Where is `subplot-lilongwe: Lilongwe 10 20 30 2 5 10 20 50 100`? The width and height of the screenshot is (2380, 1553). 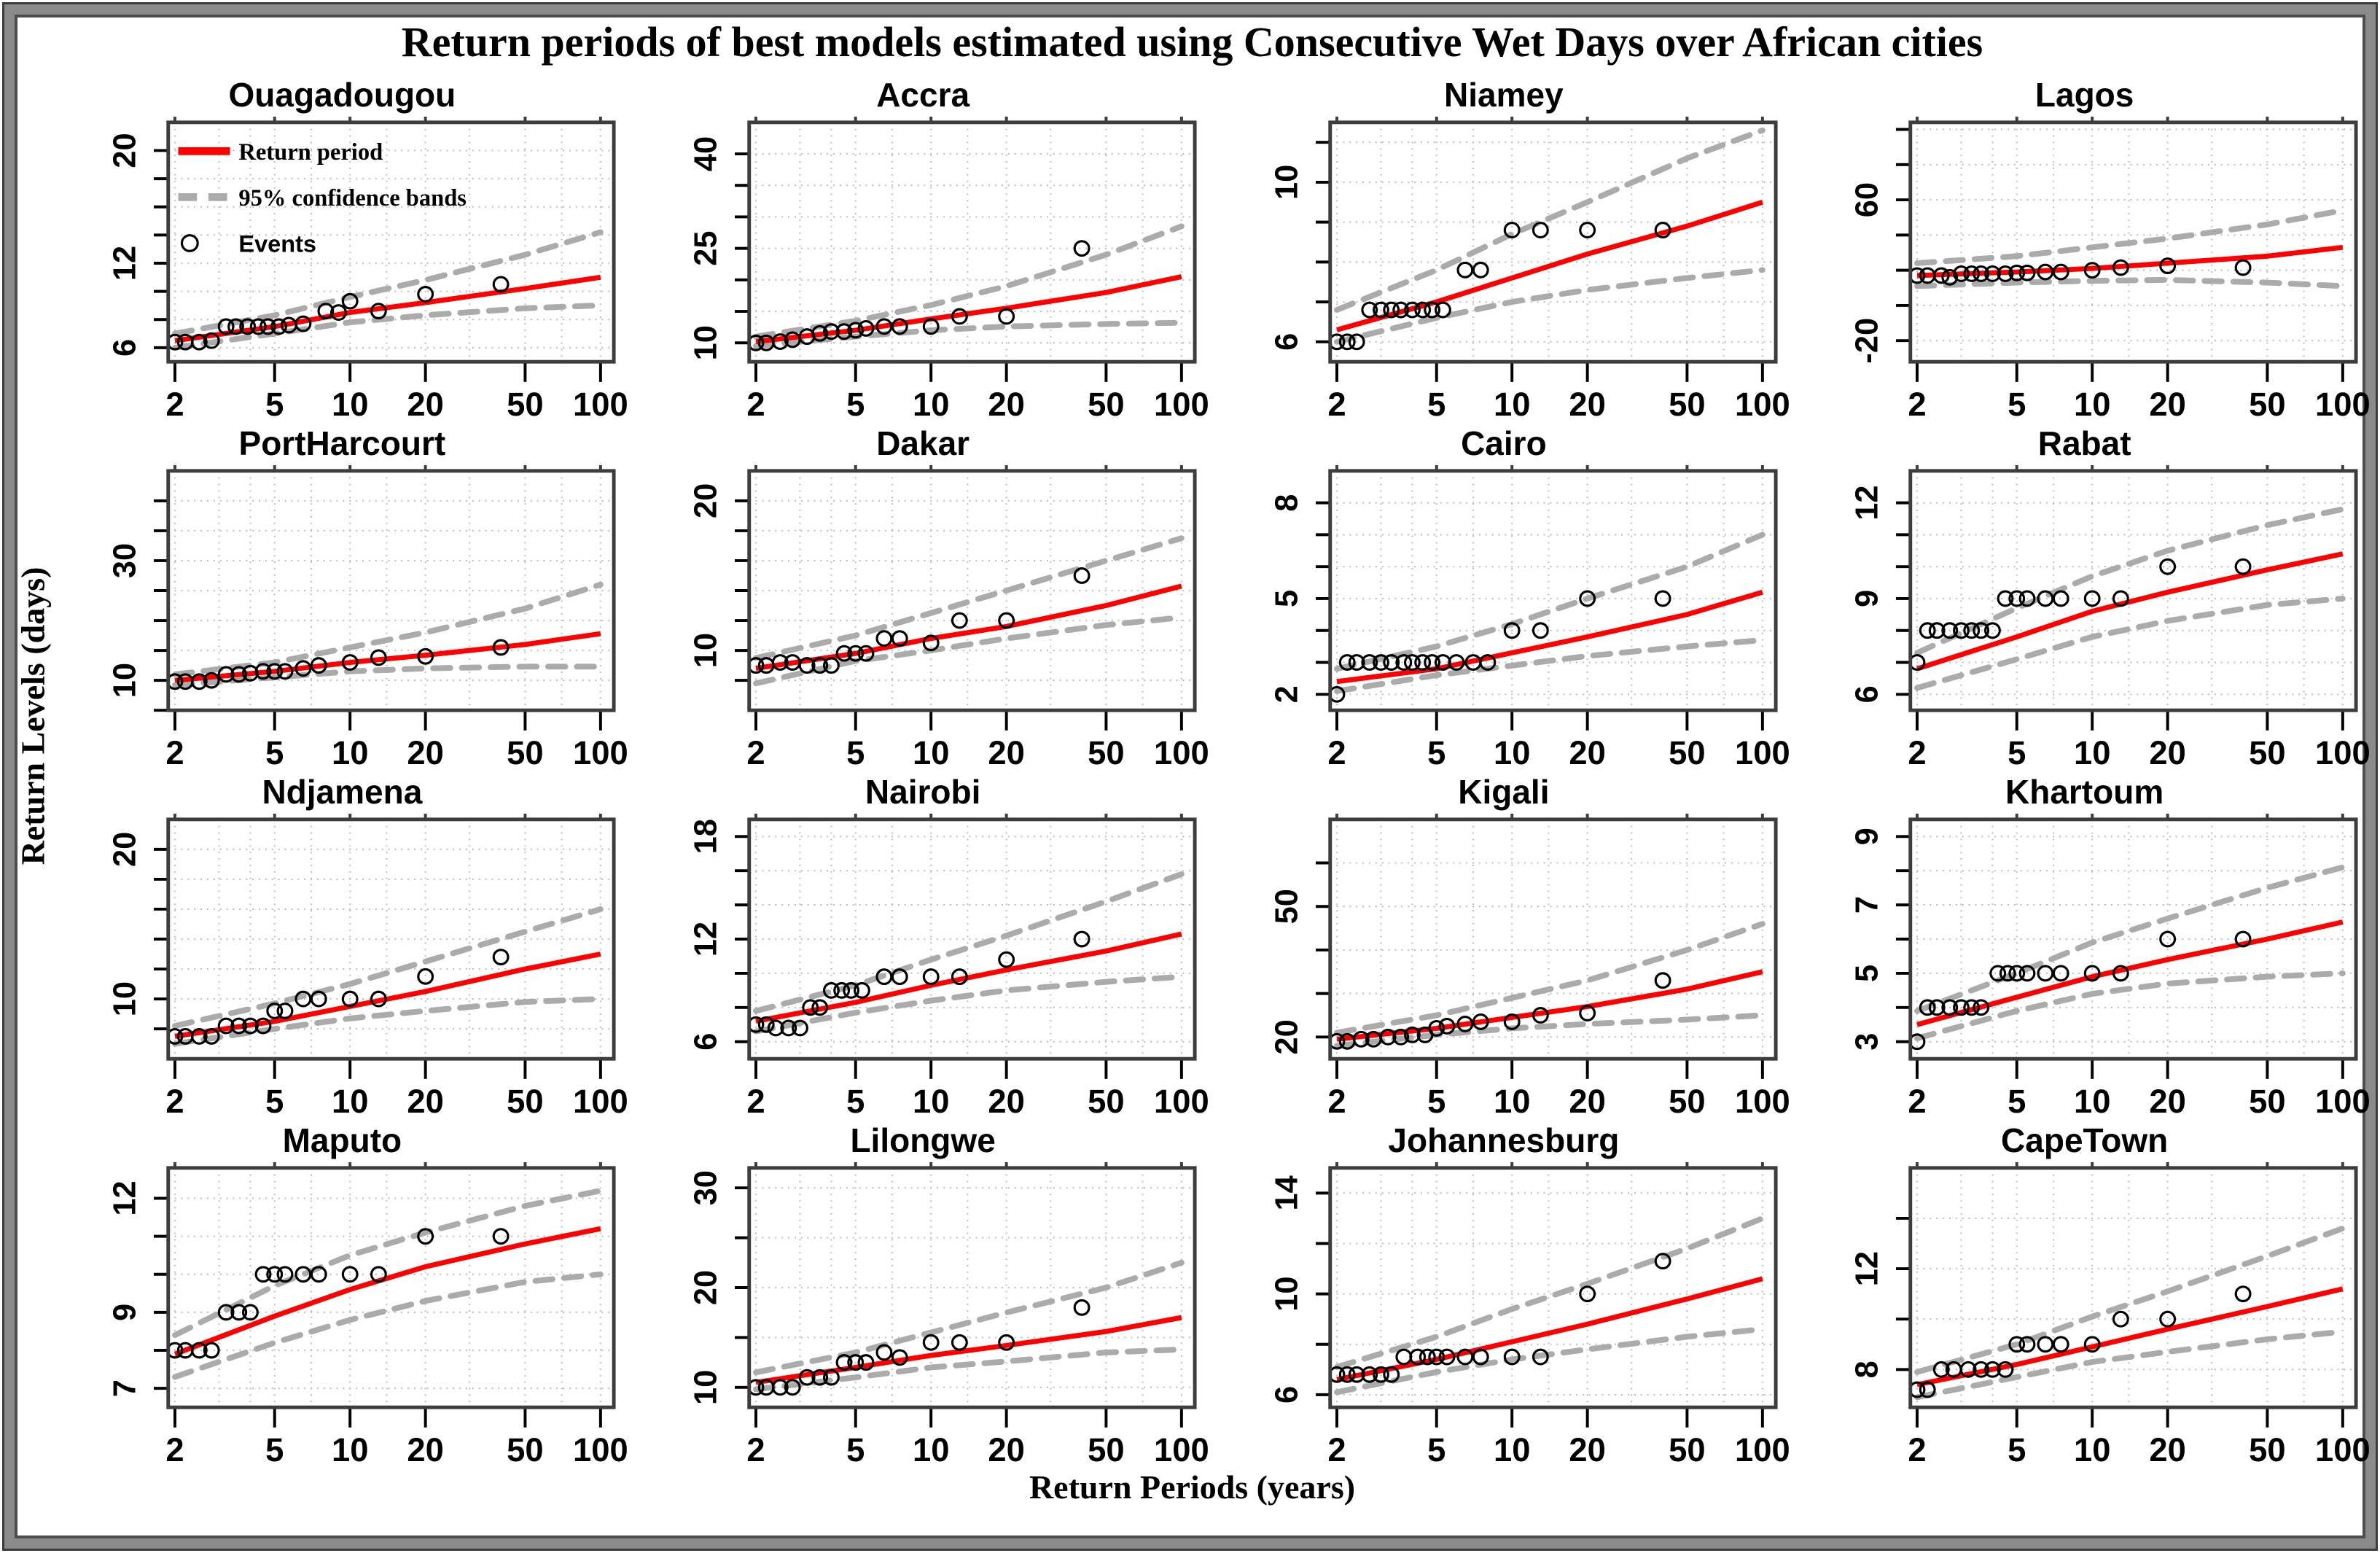
subplot-lilongwe: Lilongwe 10 20 30 2 5 10 20 50 100 is located at coordinates (923, 1294).